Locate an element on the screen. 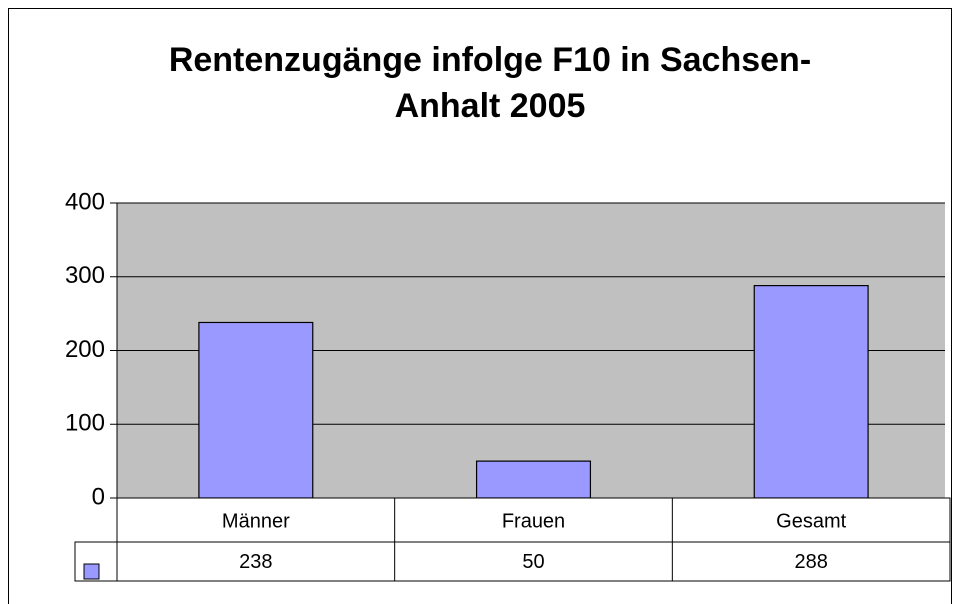 This screenshot has height=604, width=960. y-tick-label: 0 is located at coordinates (98, 496).